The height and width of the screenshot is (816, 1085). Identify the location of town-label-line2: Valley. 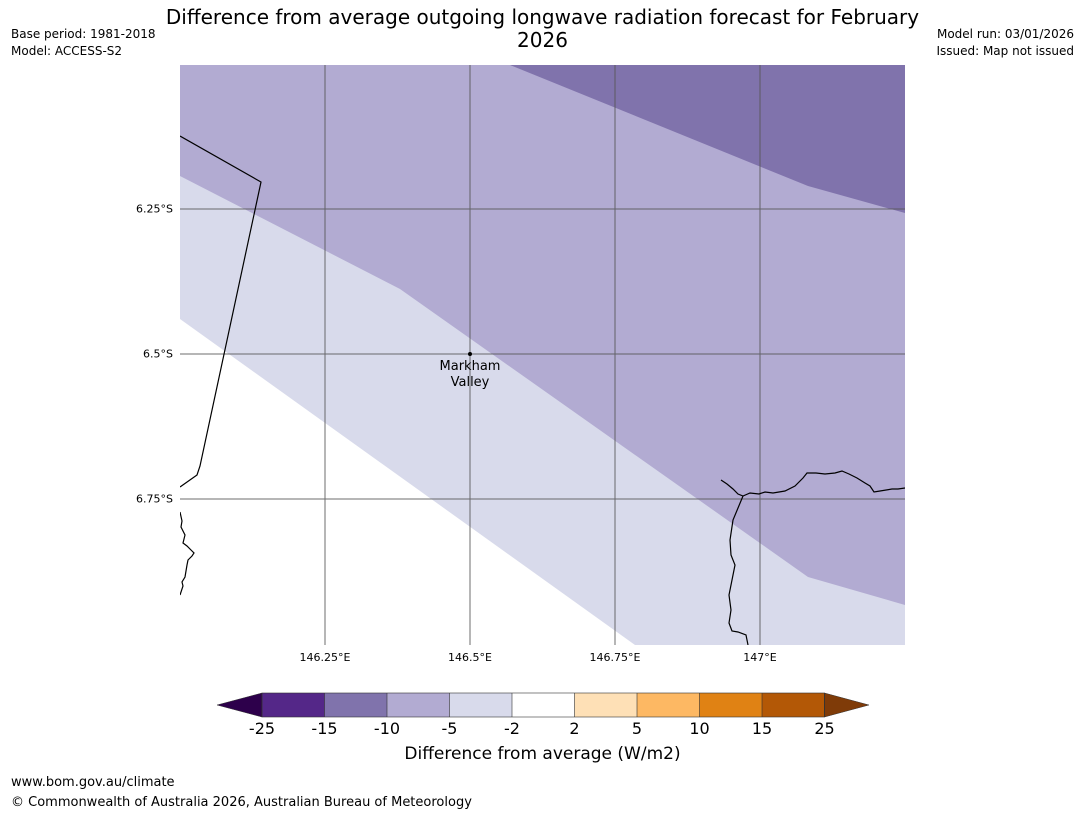
(470, 382).